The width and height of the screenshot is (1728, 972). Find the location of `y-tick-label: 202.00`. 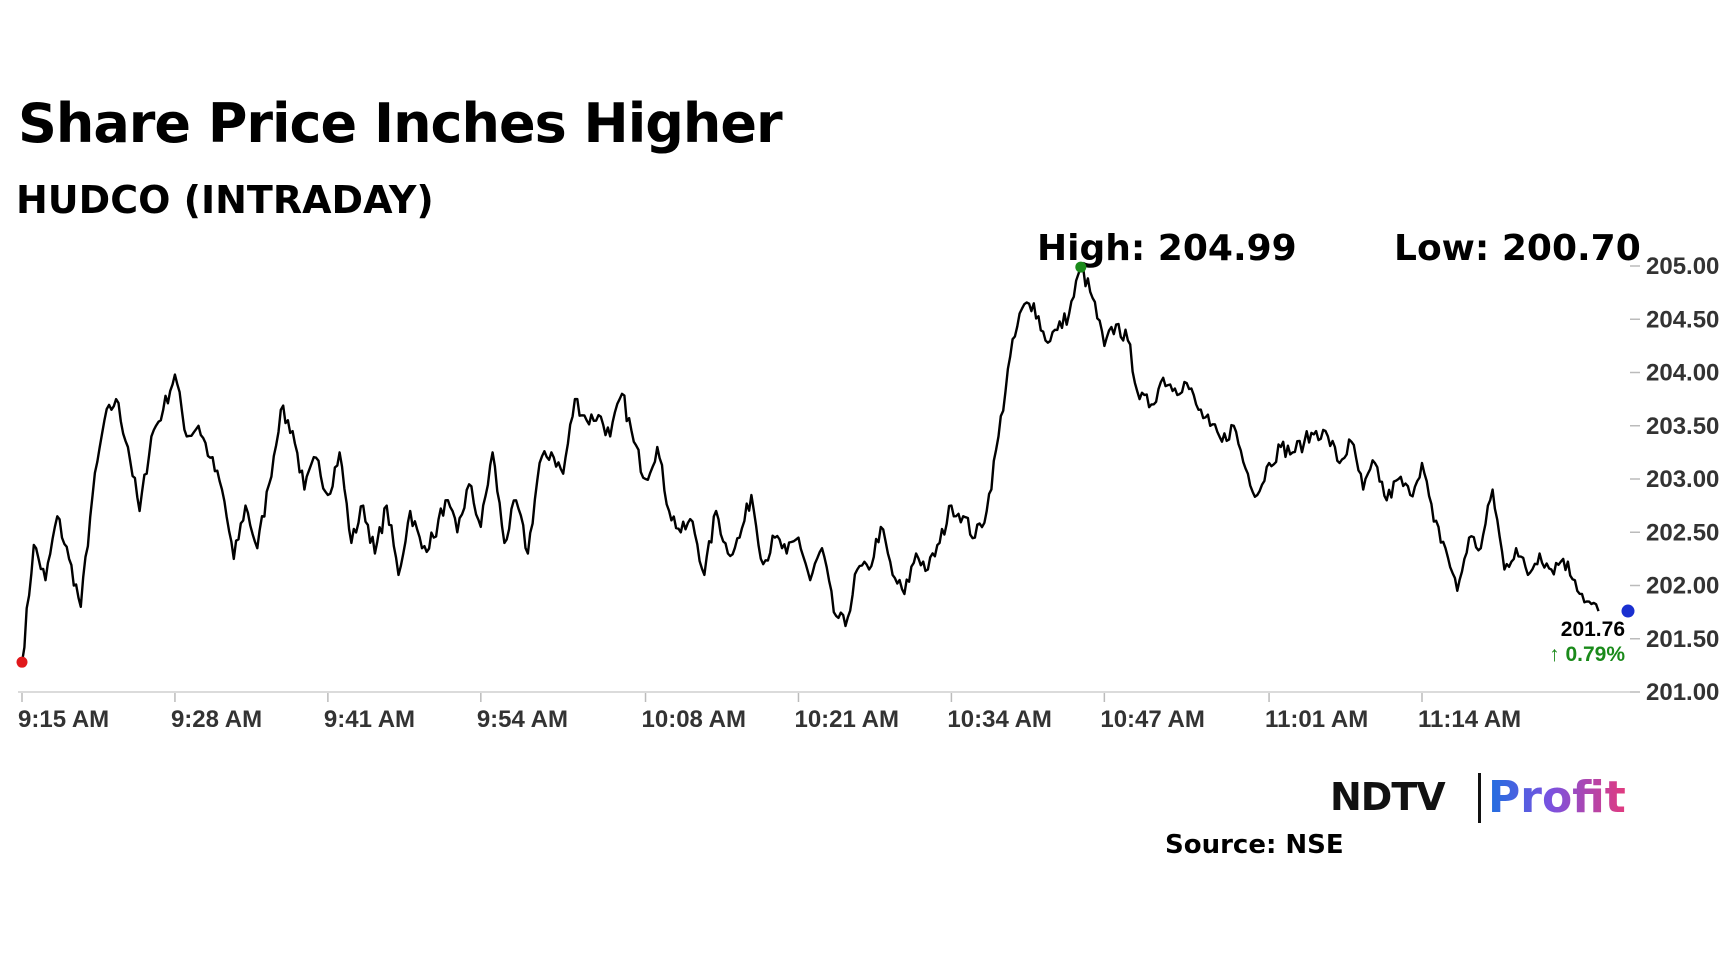

y-tick-label: 202.00 is located at coordinates (1682, 586).